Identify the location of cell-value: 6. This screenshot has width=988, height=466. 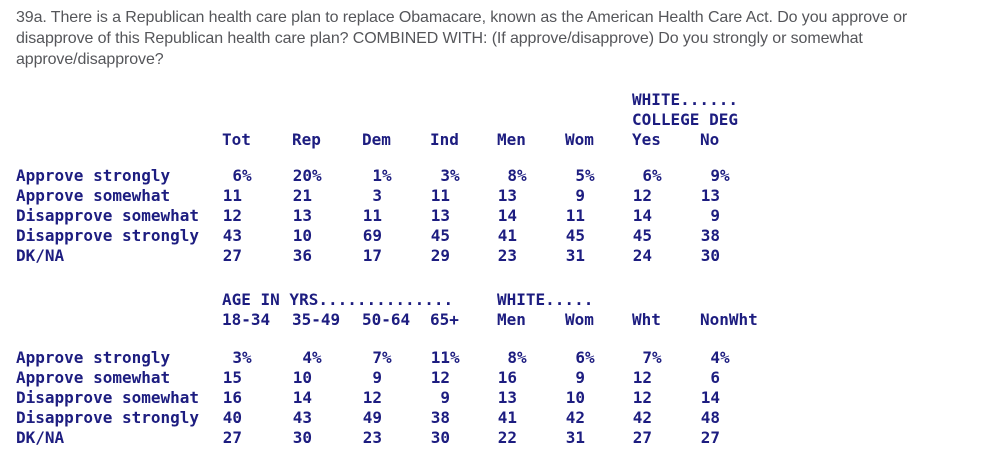
(647, 175).